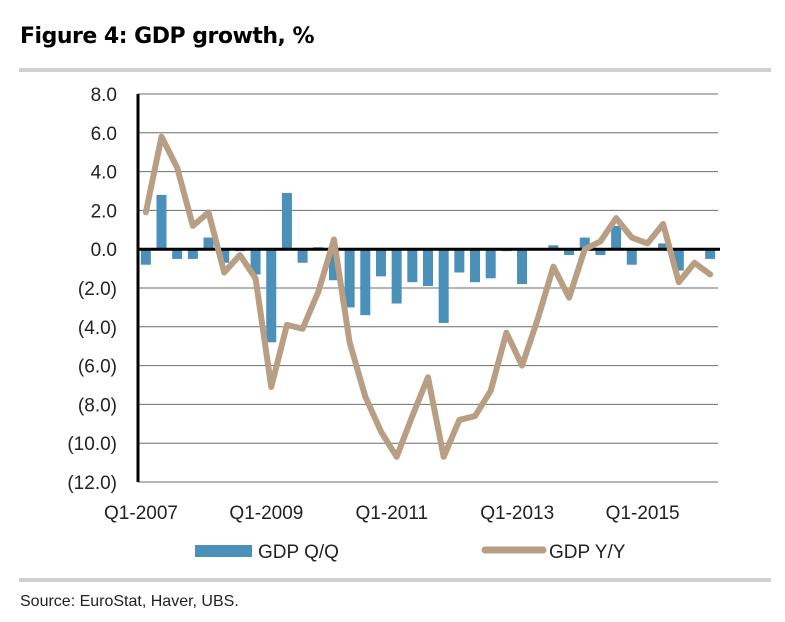 This screenshot has width=785, height=622. What do you see at coordinates (104, 134) in the screenshot?
I see `y-tick-label: 6.0` at bounding box center [104, 134].